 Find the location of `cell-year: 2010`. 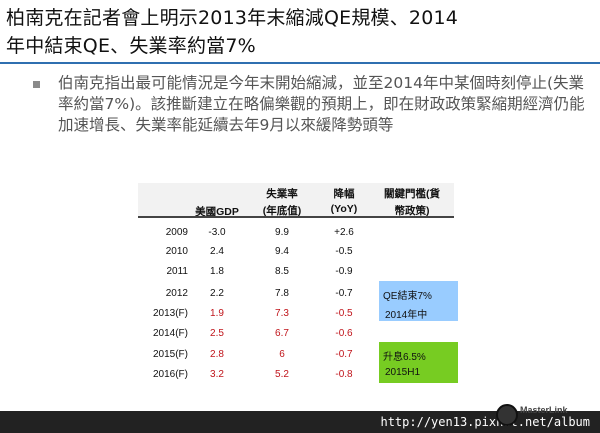

cell-year: 2010 is located at coordinates (176, 251).